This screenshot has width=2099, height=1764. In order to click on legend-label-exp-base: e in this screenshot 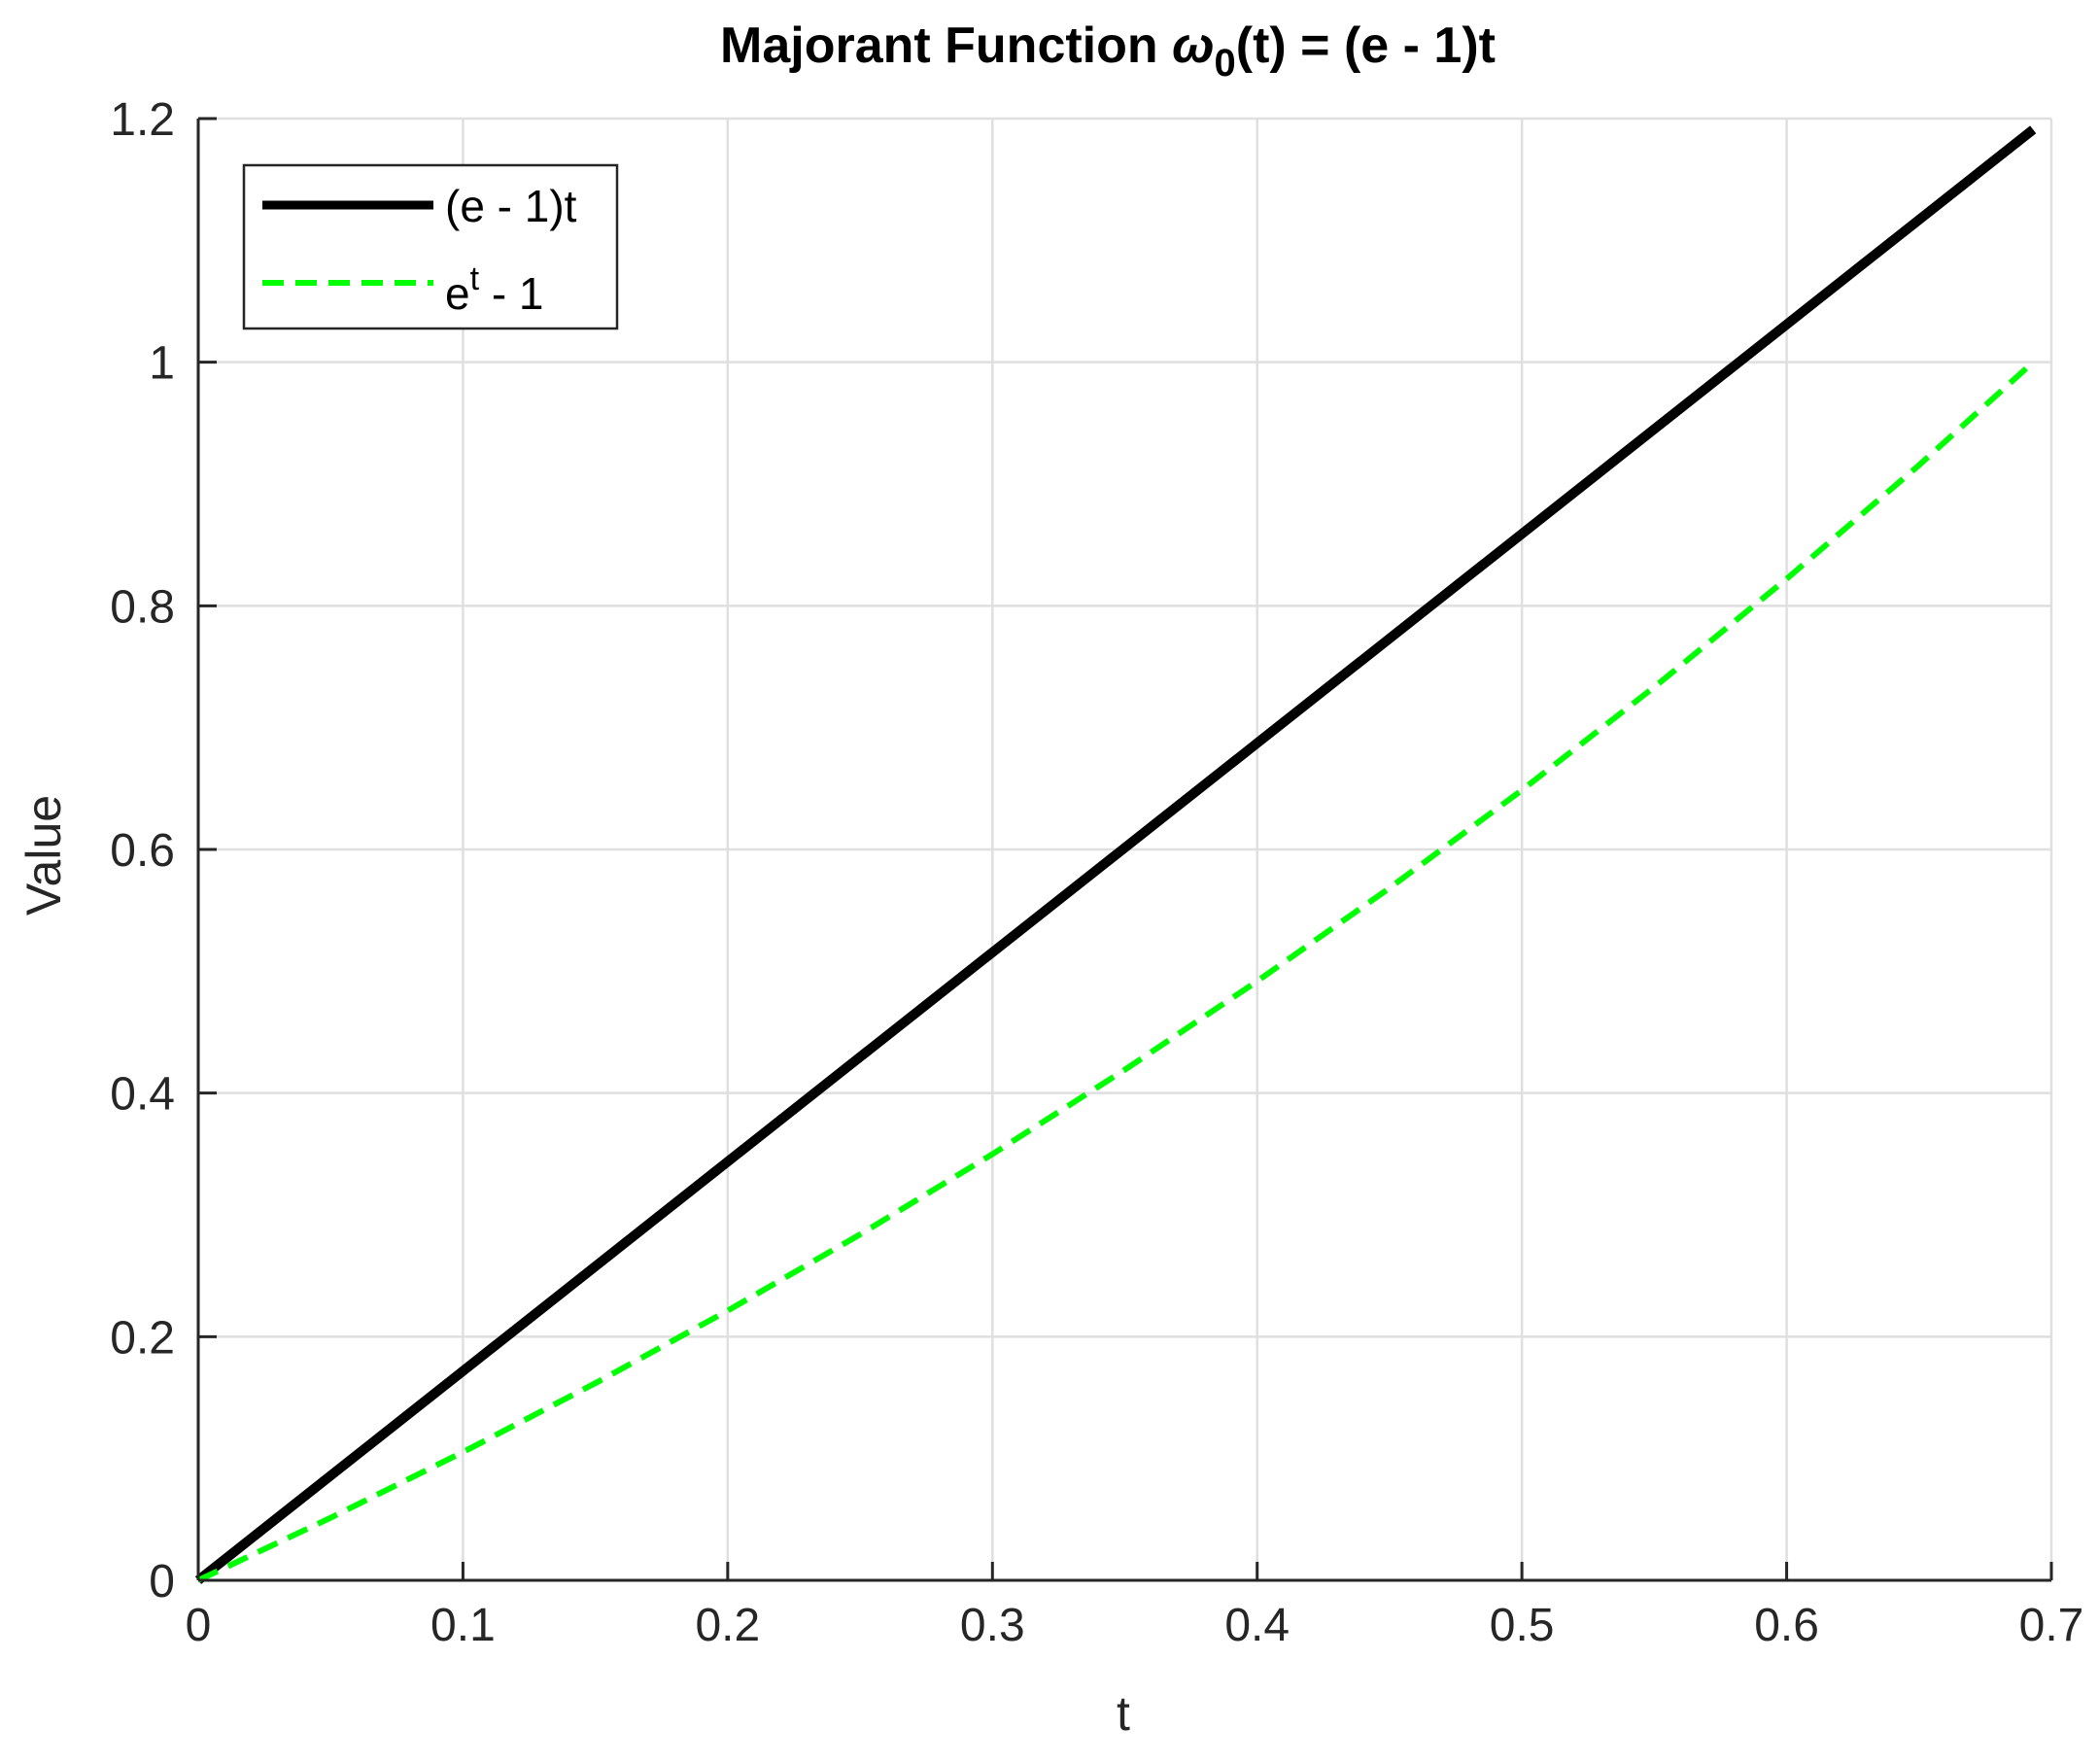, I will do `click(458, 293)`.